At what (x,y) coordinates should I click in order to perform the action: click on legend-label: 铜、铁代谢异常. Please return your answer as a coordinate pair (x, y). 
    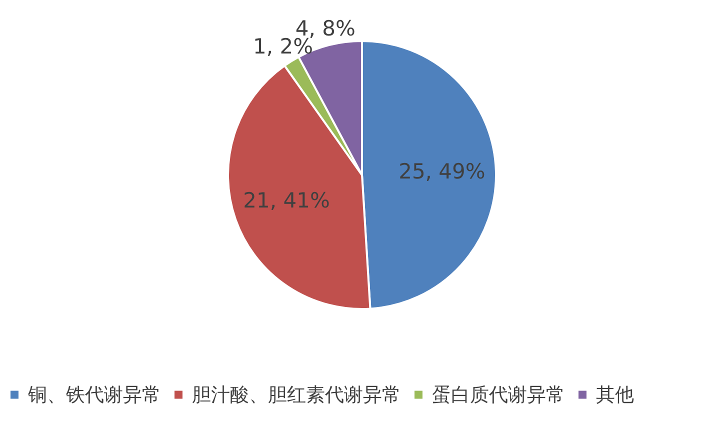
    Looking at the image, I should click on (94, 395).